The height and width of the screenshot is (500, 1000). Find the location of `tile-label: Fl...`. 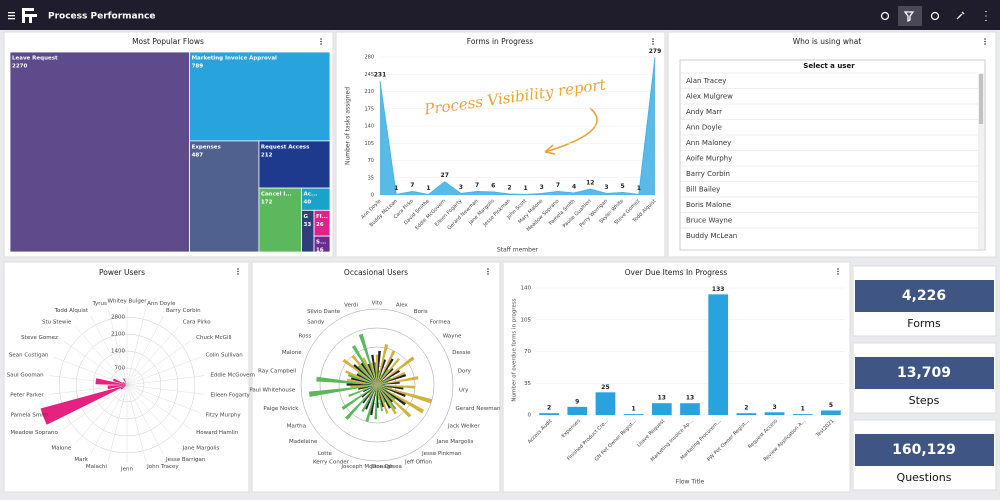

tile-label: Fl... is located at coordinates (322, 217).